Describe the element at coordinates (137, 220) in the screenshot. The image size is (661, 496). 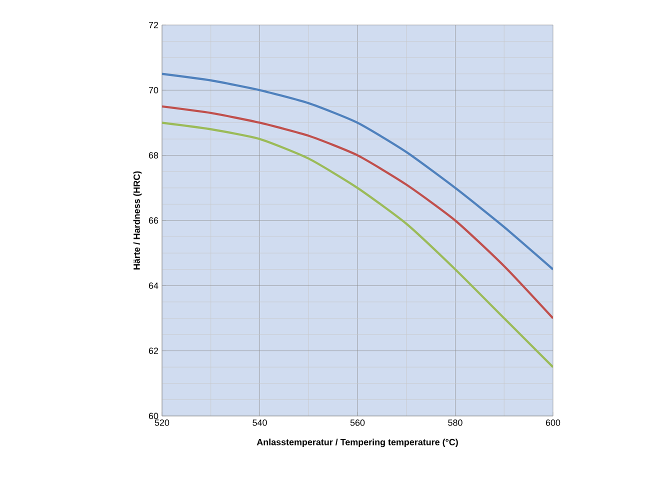
I see `y-axis-title: Härte / Hardness (HRC)` at that location.